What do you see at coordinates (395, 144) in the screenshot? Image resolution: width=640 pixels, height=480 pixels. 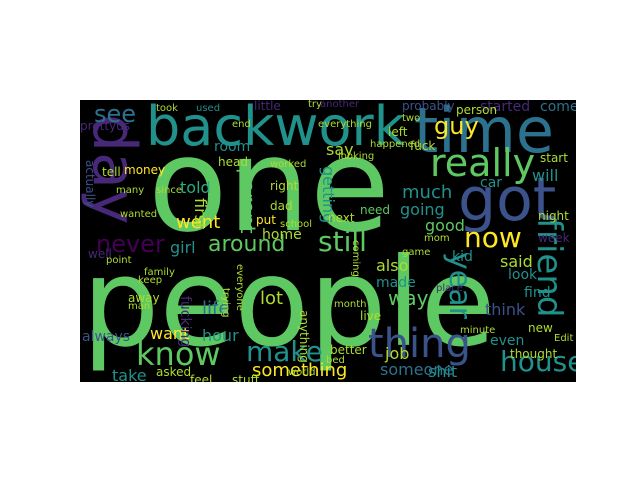 I see `word-happened: happened` at bounding box center [395, 144].